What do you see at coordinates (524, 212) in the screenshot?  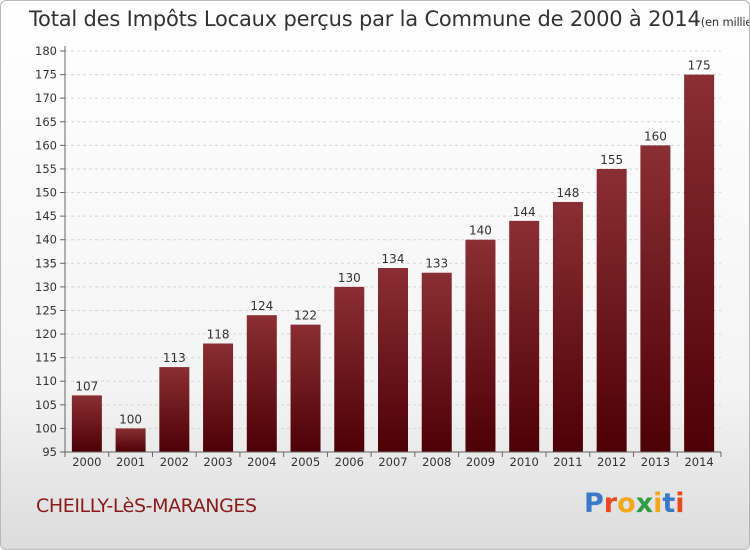 I see `bar-value-label: 144` at bounding box center [524, 212].